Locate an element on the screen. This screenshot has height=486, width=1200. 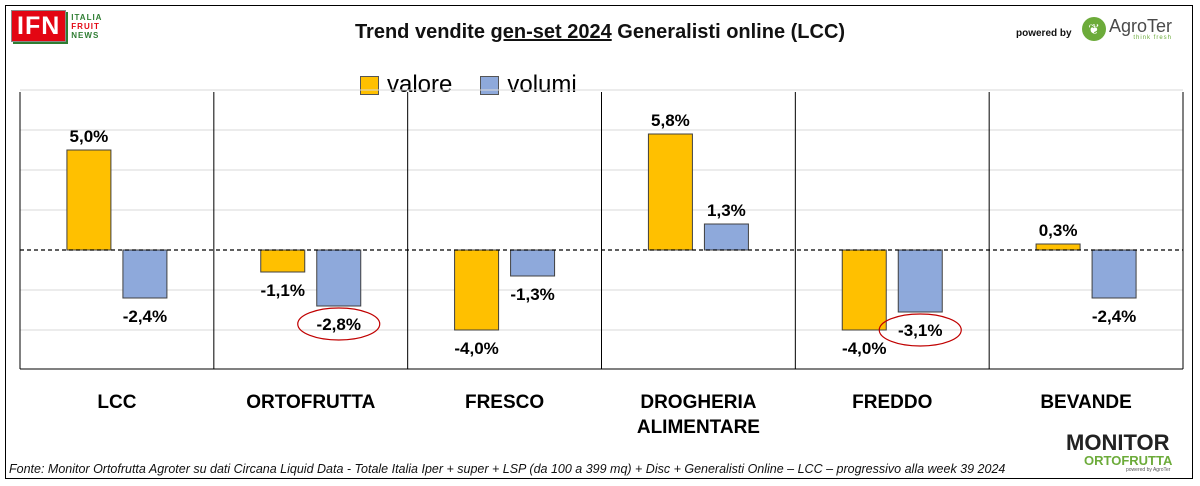
data-label: 0,3% is located at coordinates (1058, 230).